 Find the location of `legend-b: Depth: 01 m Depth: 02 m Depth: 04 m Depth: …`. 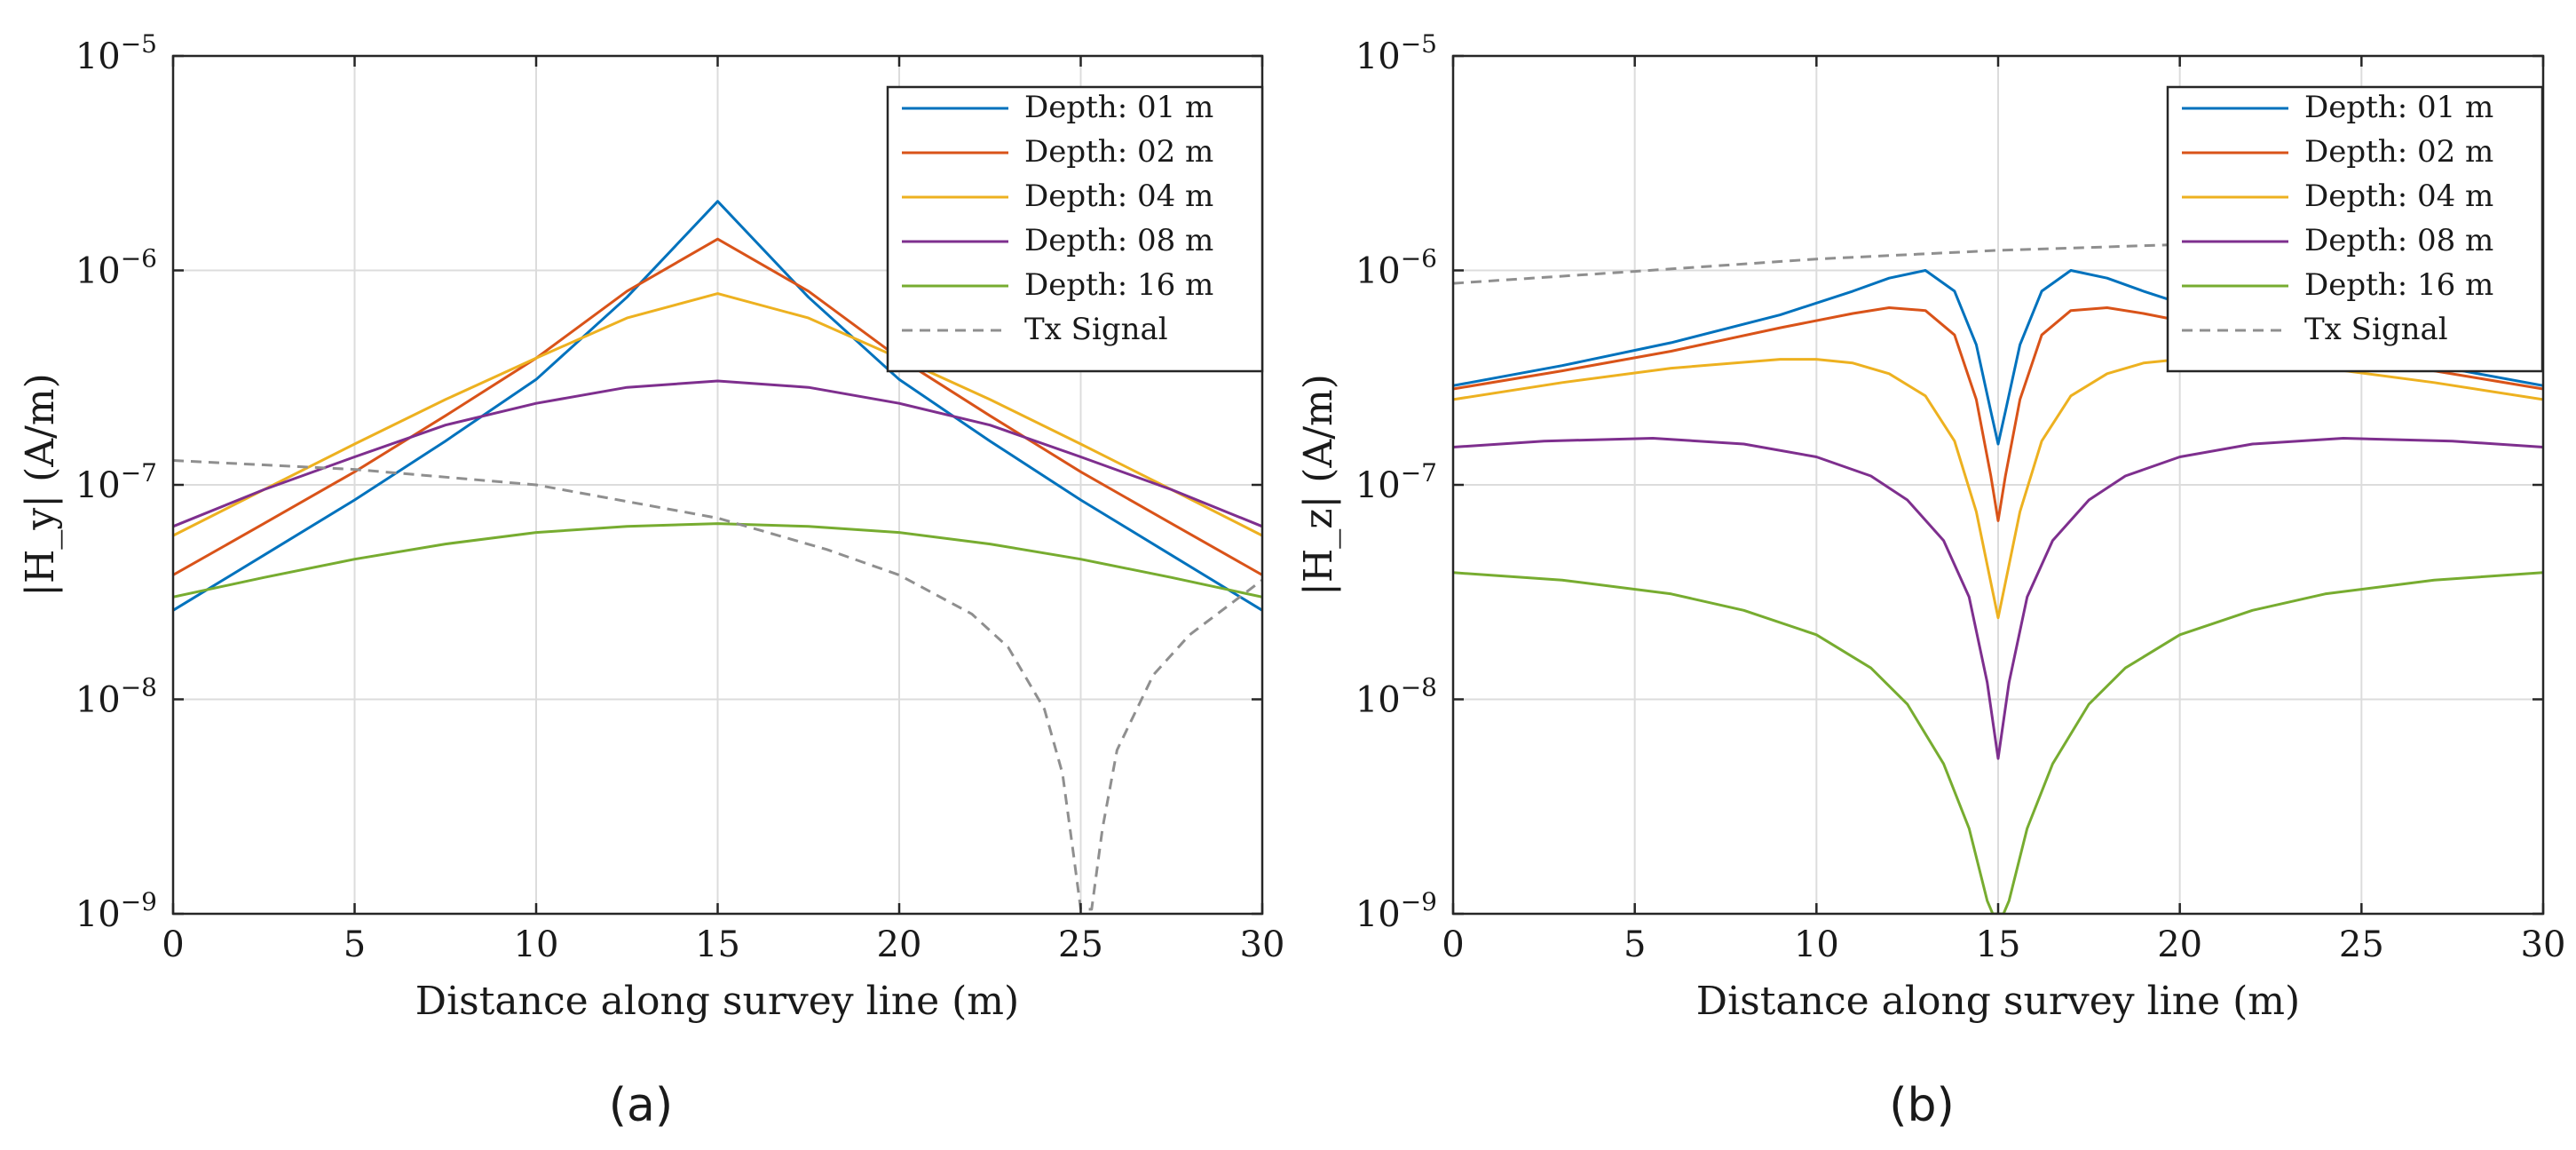

legend-b: Depth: 01 m Depth: 02 m Depth: 04 m Depth: … is located at coordinates (2355, 229).